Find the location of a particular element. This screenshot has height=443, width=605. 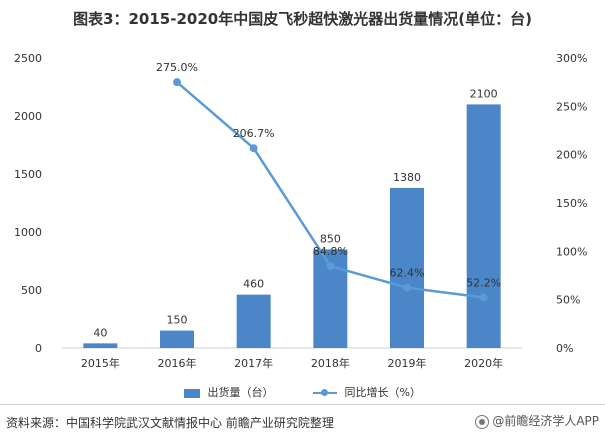

y-right-tick-label: 0% is located at coordinates (564, 348).